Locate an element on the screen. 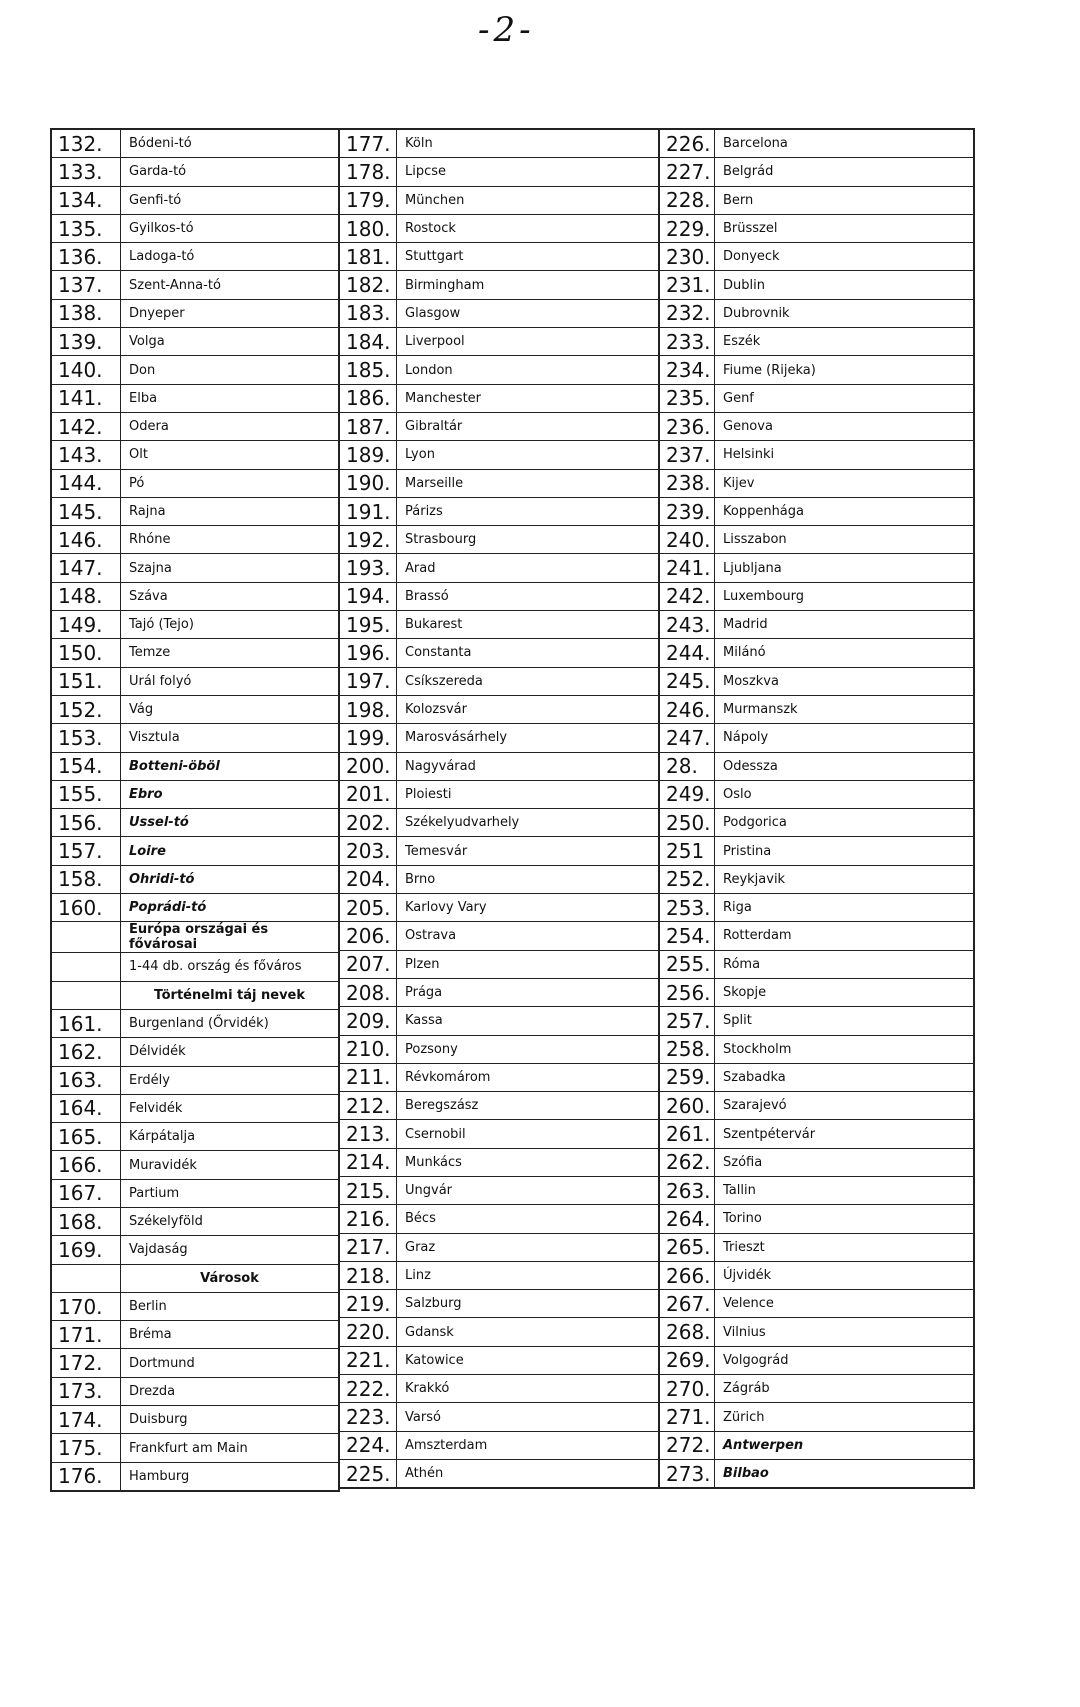  item-number: 173. is located at coordinates (85, 1391).